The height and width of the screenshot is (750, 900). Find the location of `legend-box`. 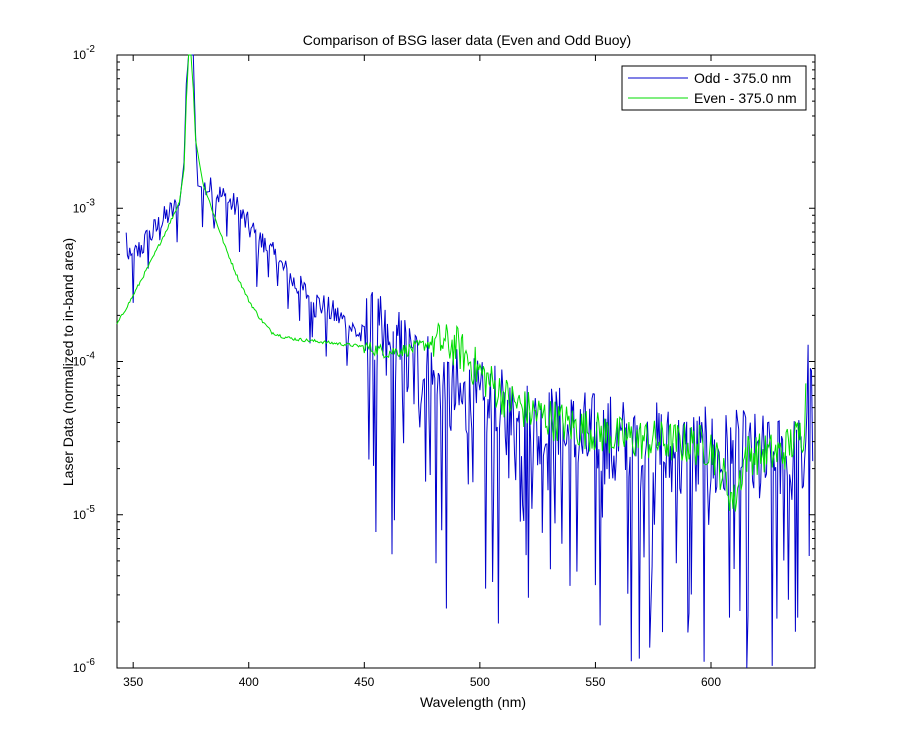

legend-box is located at coordinates (714, 88).